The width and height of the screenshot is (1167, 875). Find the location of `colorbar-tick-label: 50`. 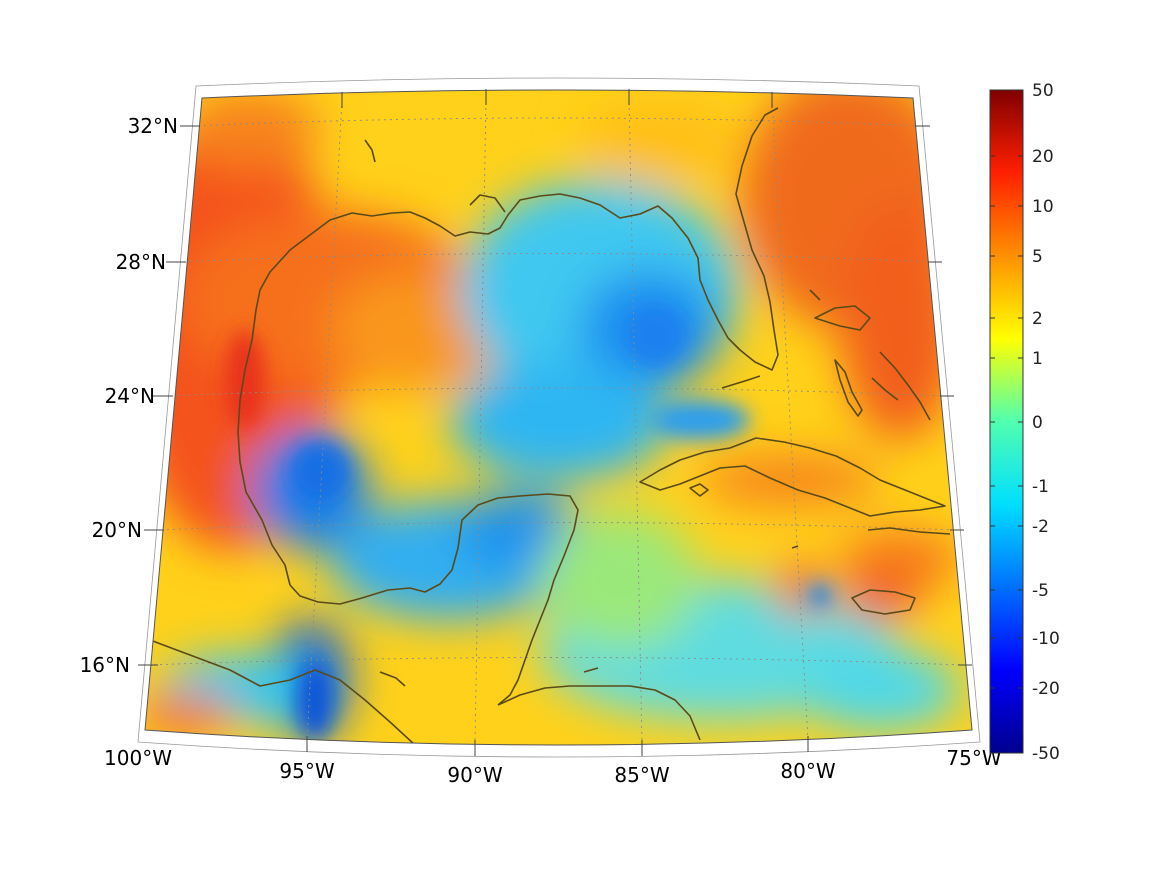

colorbar-tick-label: 50 is located at coordinates (1043, 91).